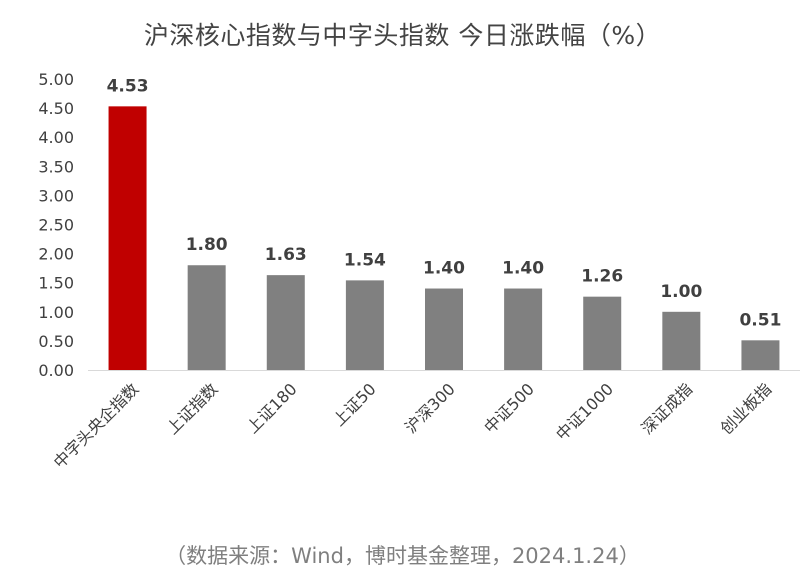  Describe the element at coordinates (286, 255) in the screenshot. I see `data-label: 1.63` at that location.